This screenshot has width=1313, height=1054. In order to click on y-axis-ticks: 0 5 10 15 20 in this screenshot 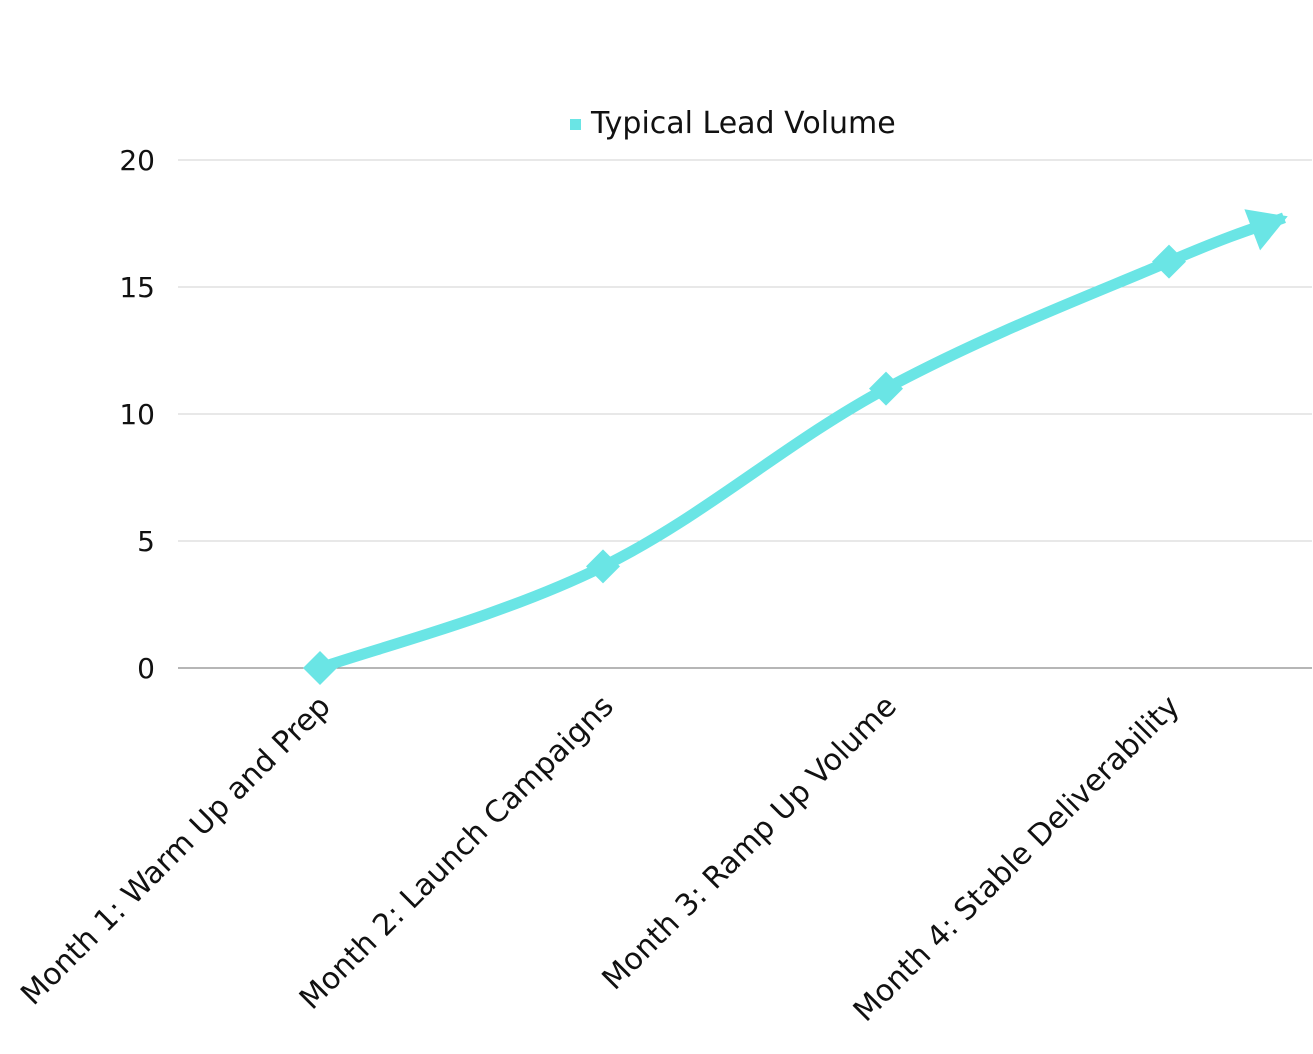, I will do `click(137, 414)`.